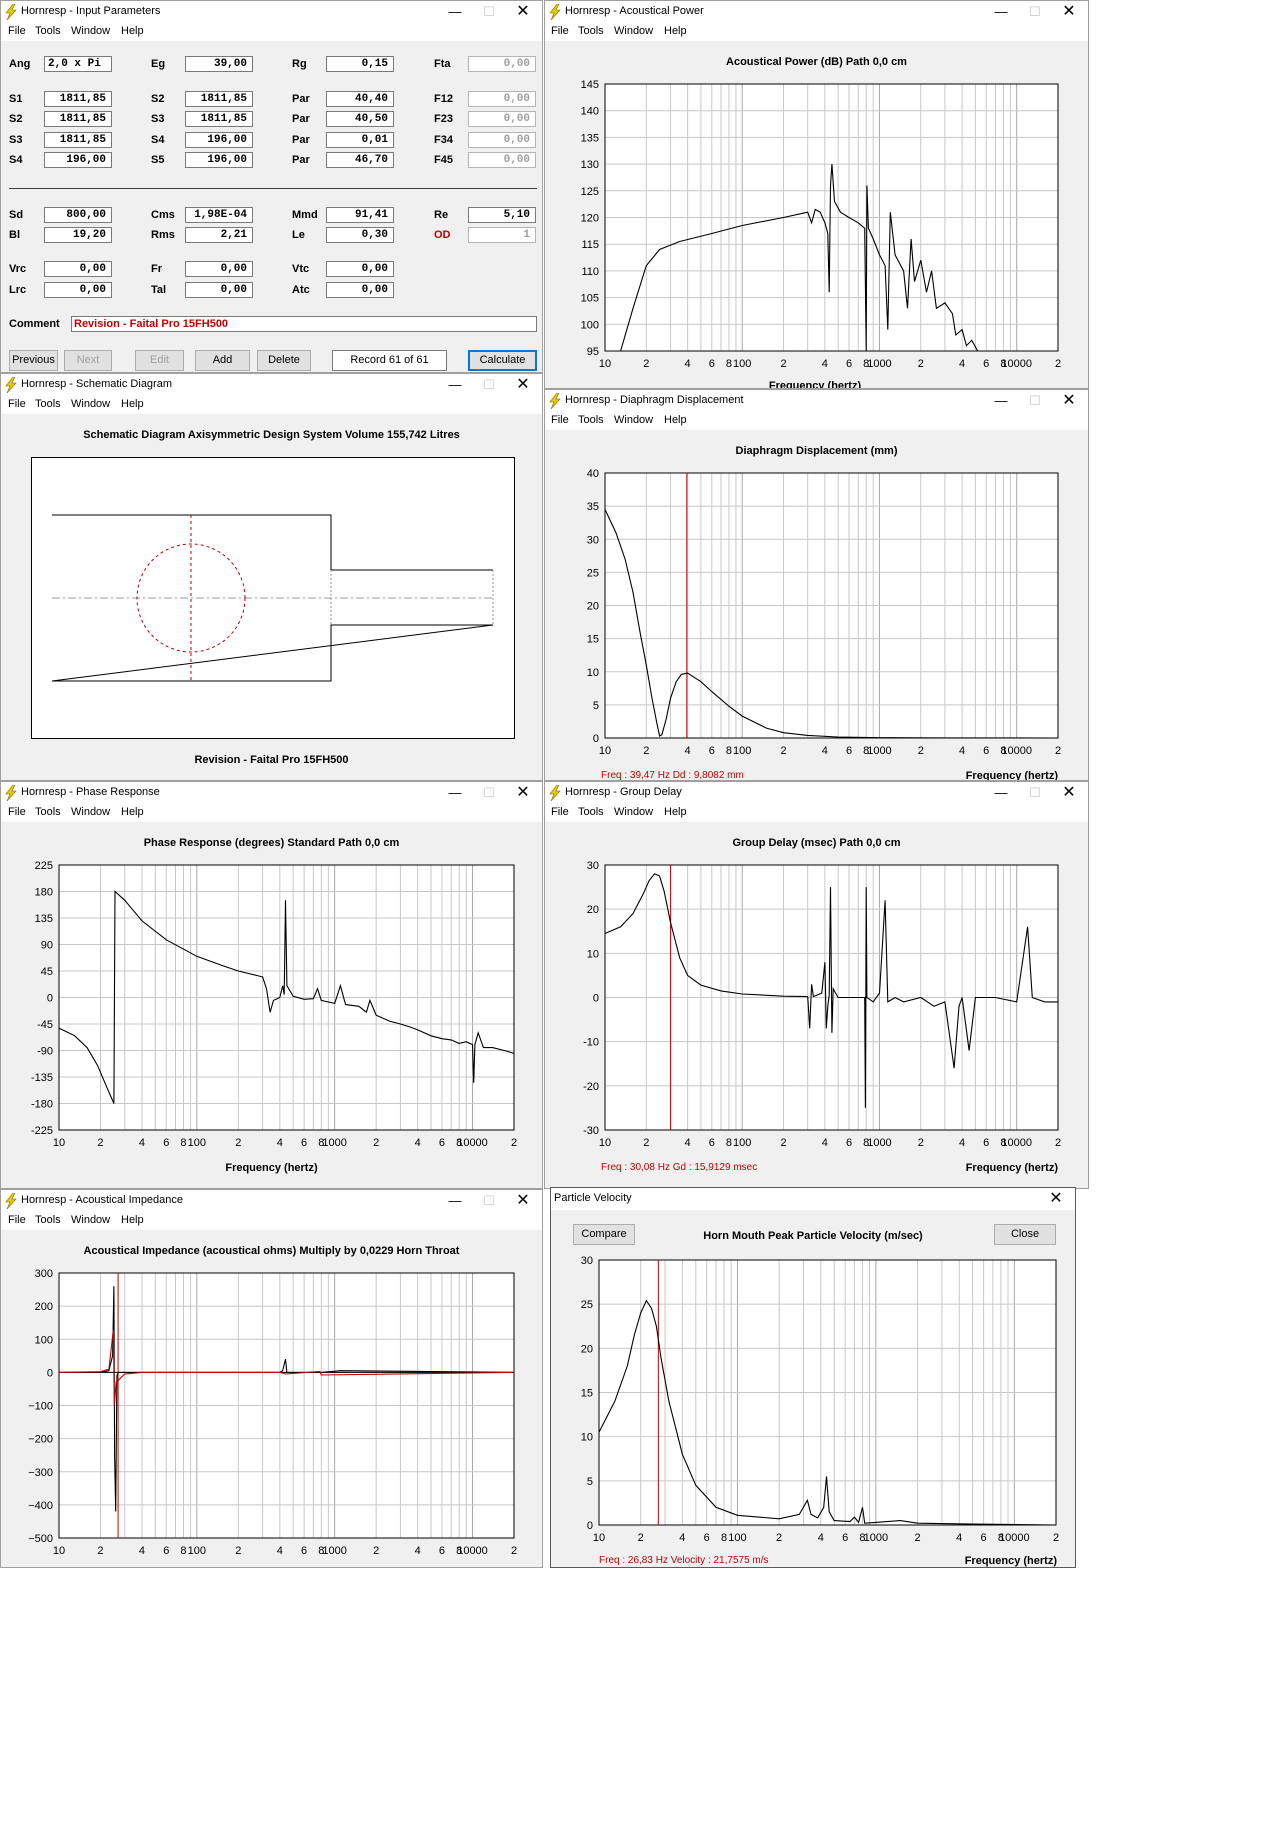 This screenshot has height=1833, width=1273. What do you see at coordinates (219, 290) in the screenshot?
I see `tal-field: 0,00` at bounding box center [219, 290].